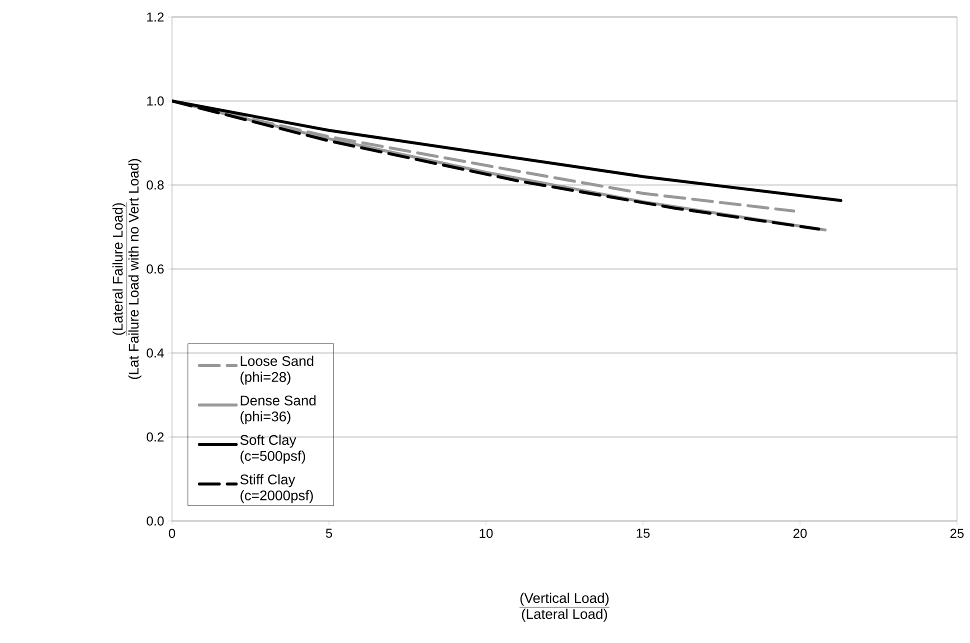 Image resolution: width=970 pixels, height=643 pixels. Describe the element at coordinates (486, 533) in the screenshot. I see `x-tick-label: 10` at that location.